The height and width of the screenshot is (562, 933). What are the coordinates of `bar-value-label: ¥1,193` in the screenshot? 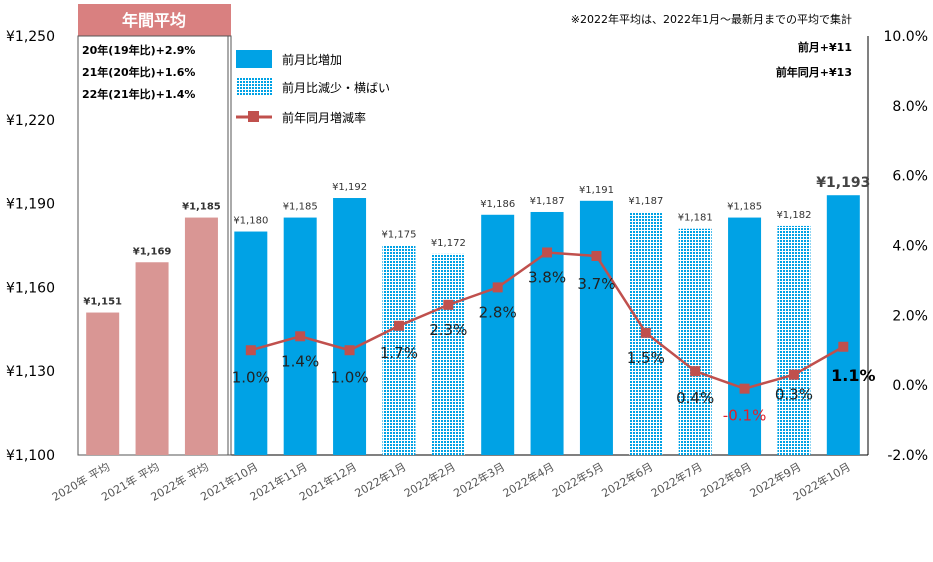 It's located at (843, 183).